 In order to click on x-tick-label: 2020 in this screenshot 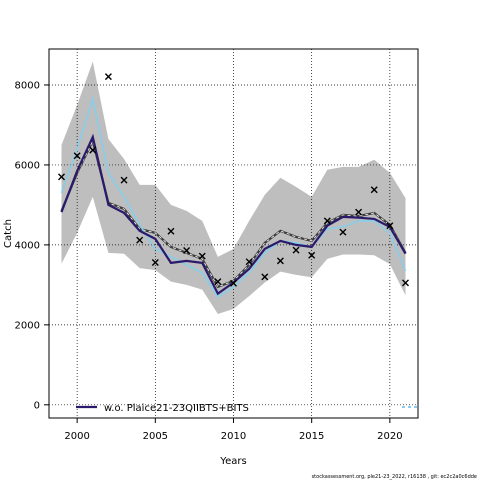, I will do `click(389, 436)`.